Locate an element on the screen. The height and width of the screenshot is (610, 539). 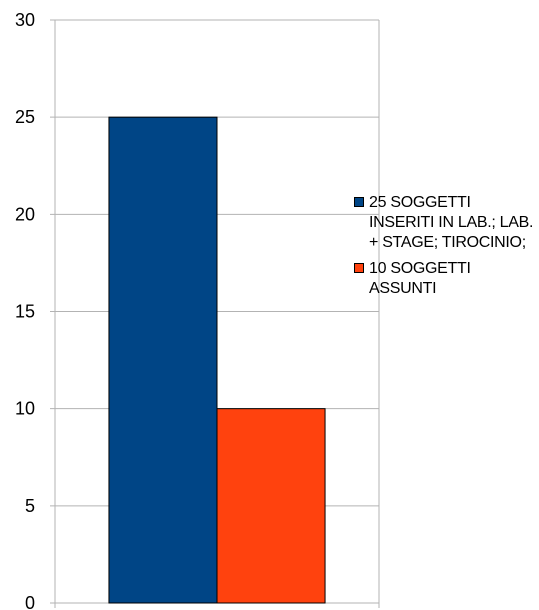
legend-label-series-2: 10 SOGGETTI ASSUNTI is located at coordinates (420, 278).